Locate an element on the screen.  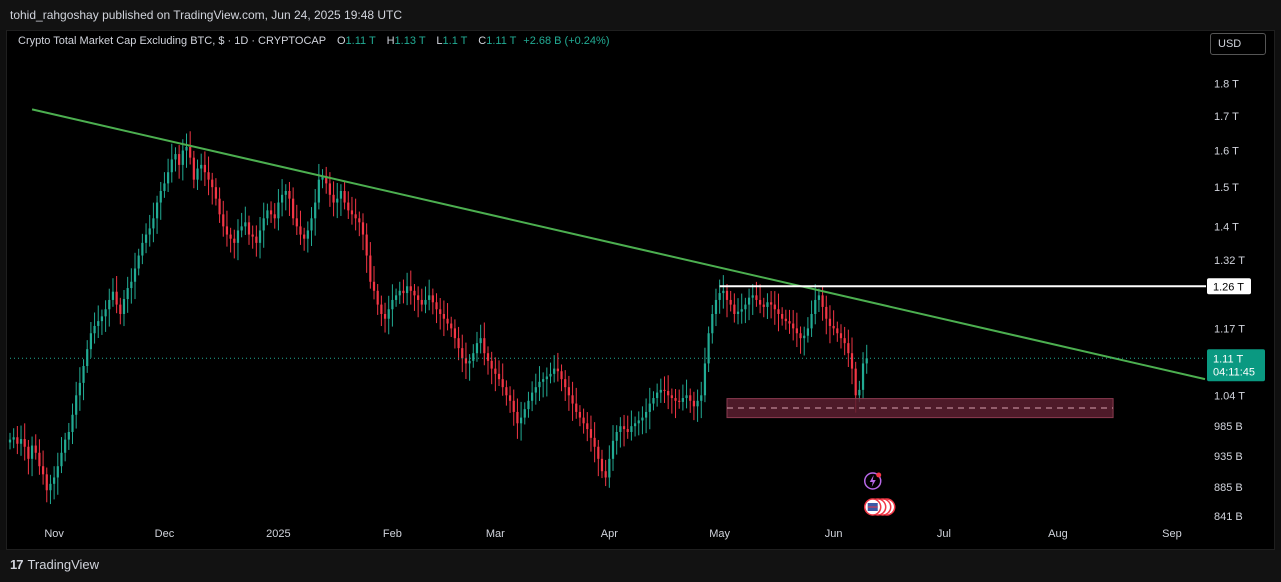
x-axis-tick: Nov is located at coordinates (54, 534).